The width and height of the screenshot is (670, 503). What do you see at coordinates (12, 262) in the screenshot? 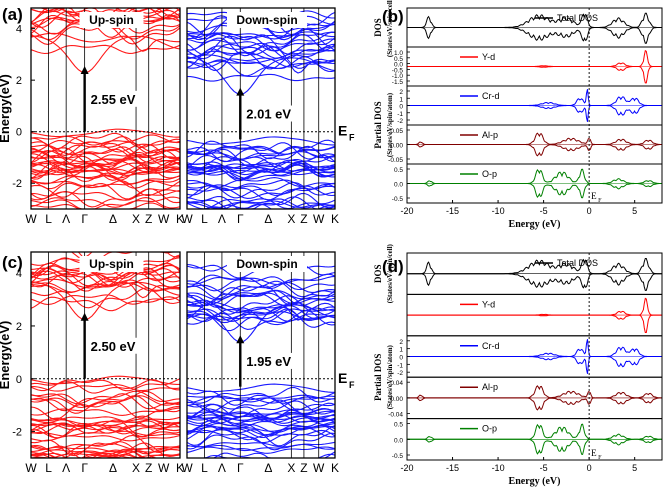
I see `panel-label-c: (c)` at bounding box center [12, 262].